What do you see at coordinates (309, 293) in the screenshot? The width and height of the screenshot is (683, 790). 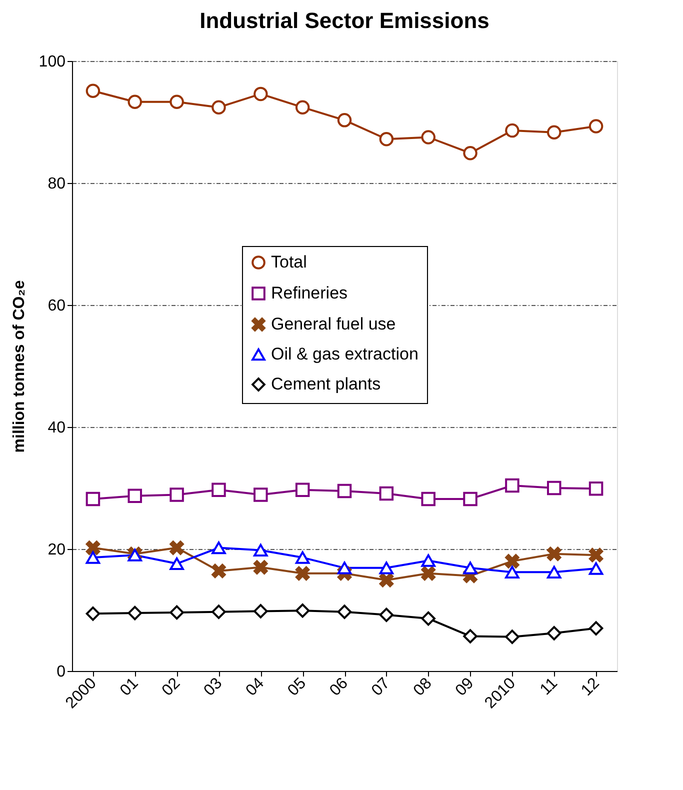 I see `legend-label: Refineries` at bounding box center [309, 293].